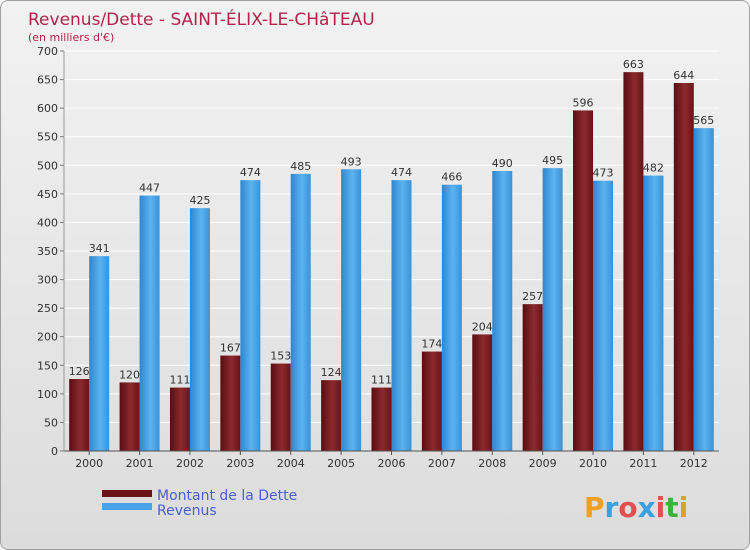  Describe the element at coordinates (127, 493) in the screenshot. I see `legend-swatch-debt` at that location.